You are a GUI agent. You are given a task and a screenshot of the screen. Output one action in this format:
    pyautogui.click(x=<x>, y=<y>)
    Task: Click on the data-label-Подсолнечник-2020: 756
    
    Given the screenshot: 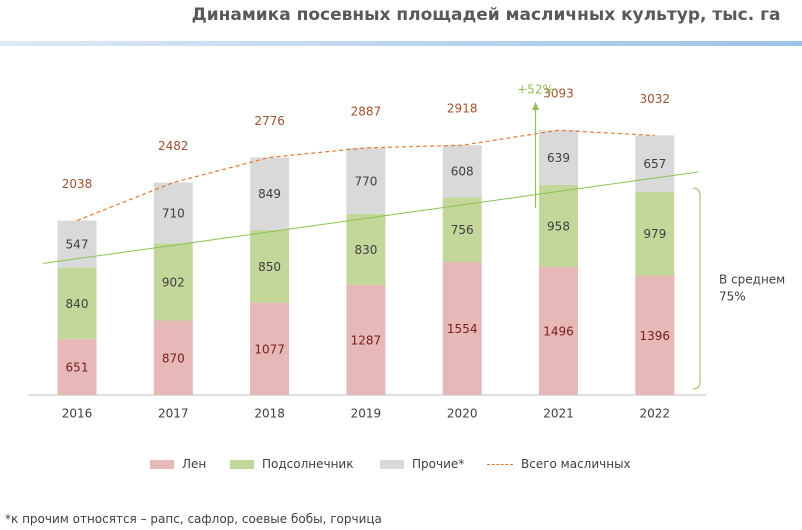 What is the action you would take?
    pyautogui.click(x=462, y=230)
    